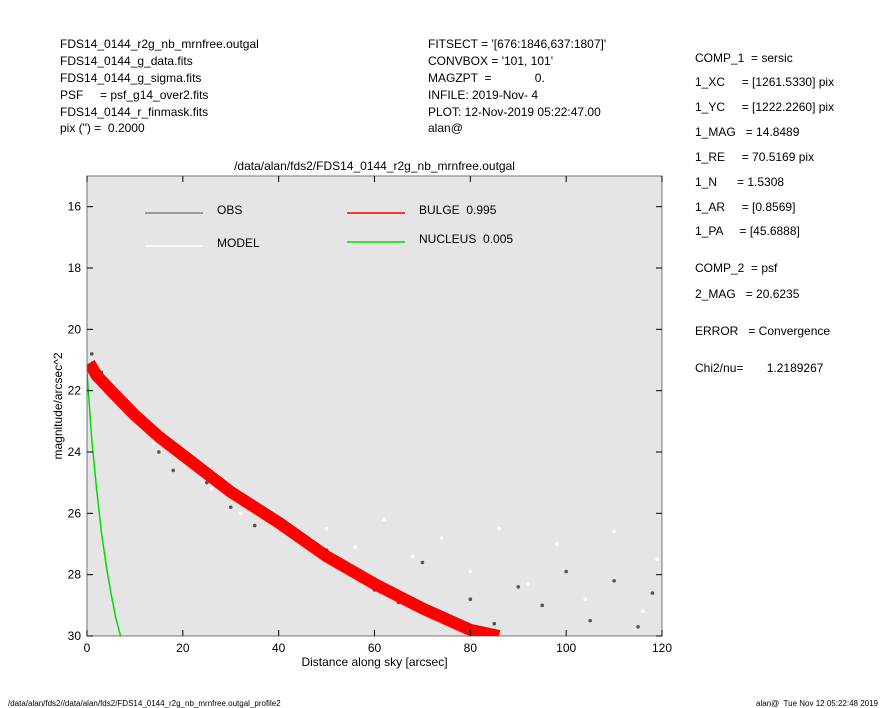 This screenshot has width=885, height=708. What do you see at coordinates (566, 648) in the screenshot?
I see `x-tick-label: 100` at bounding box center [566, 648].